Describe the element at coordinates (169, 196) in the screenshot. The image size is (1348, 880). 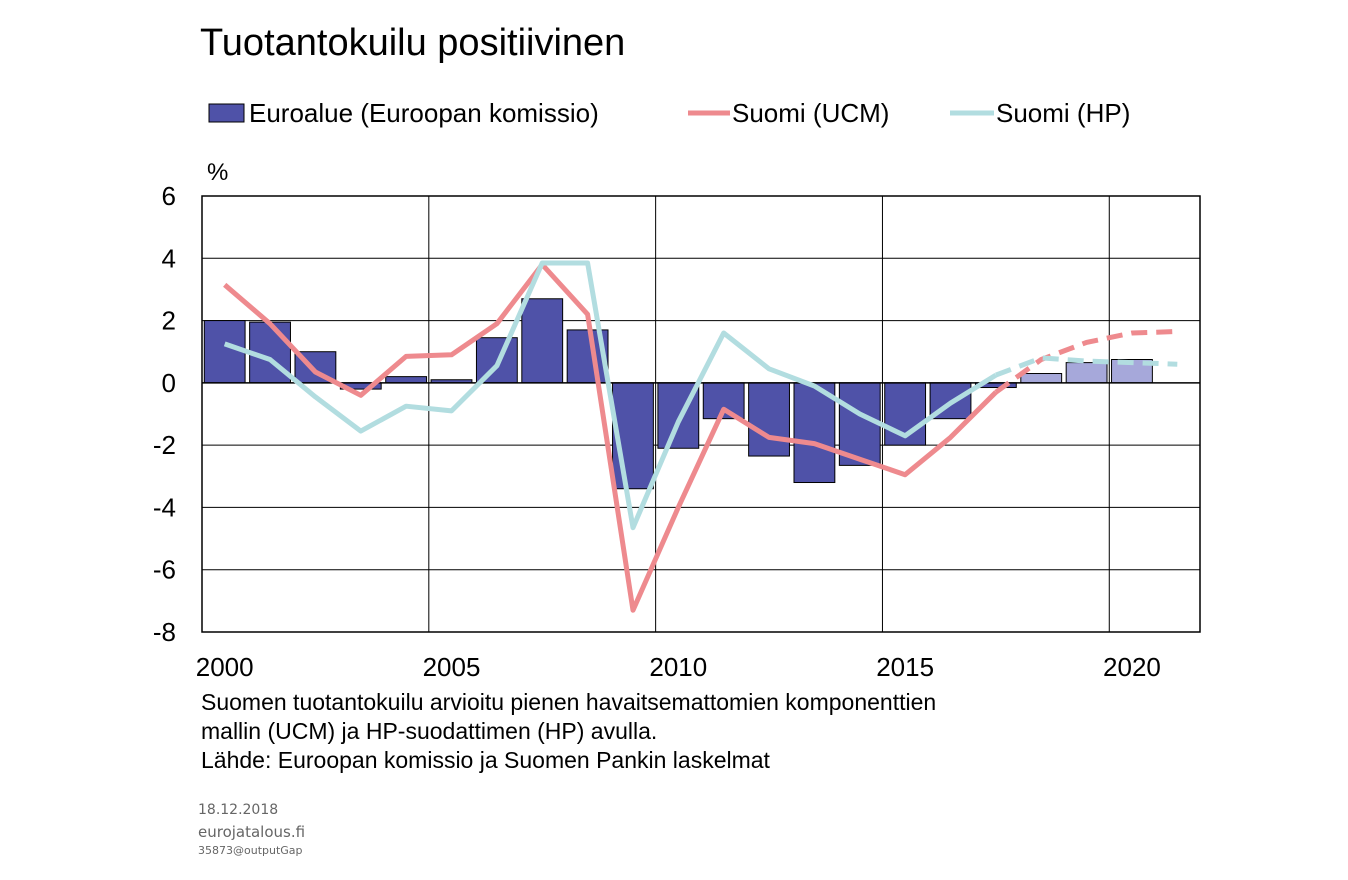
I see `y-tick-label: 6` at that location.